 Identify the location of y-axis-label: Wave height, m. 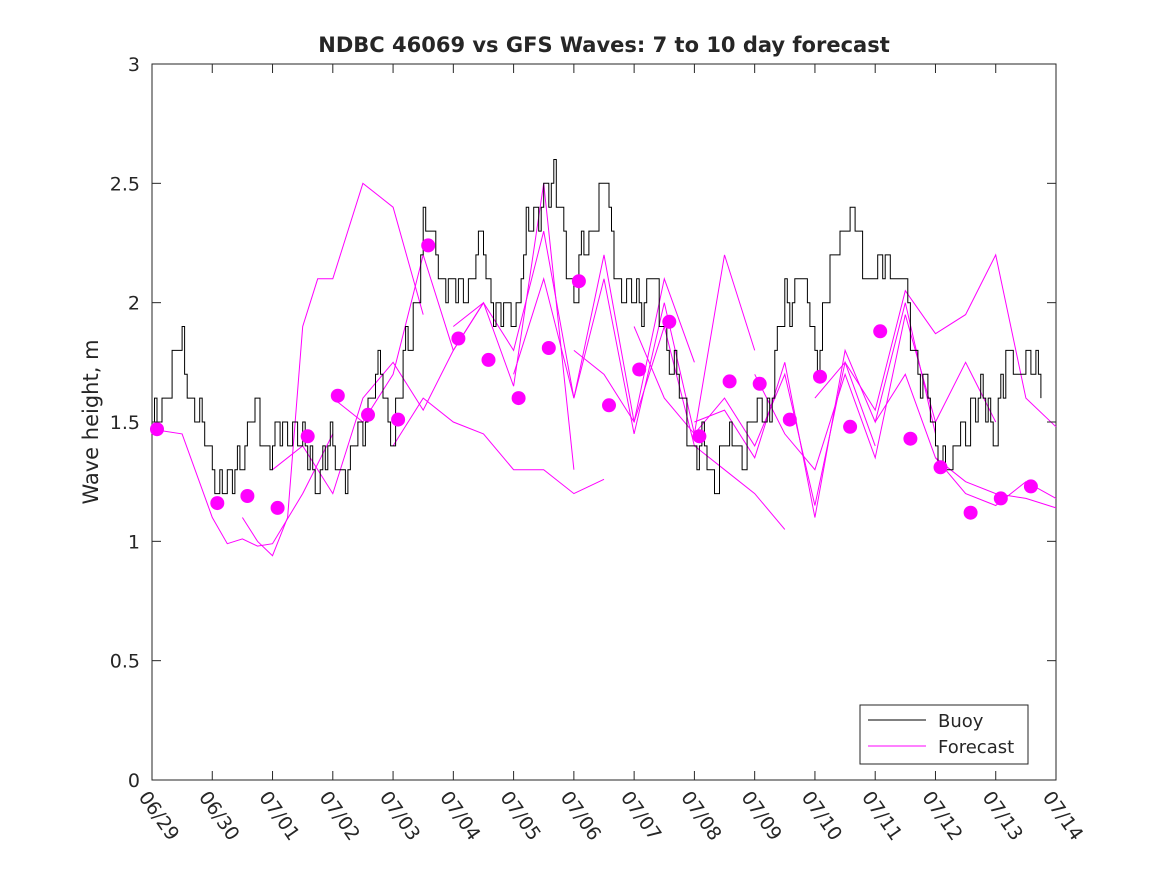
(91, 421).